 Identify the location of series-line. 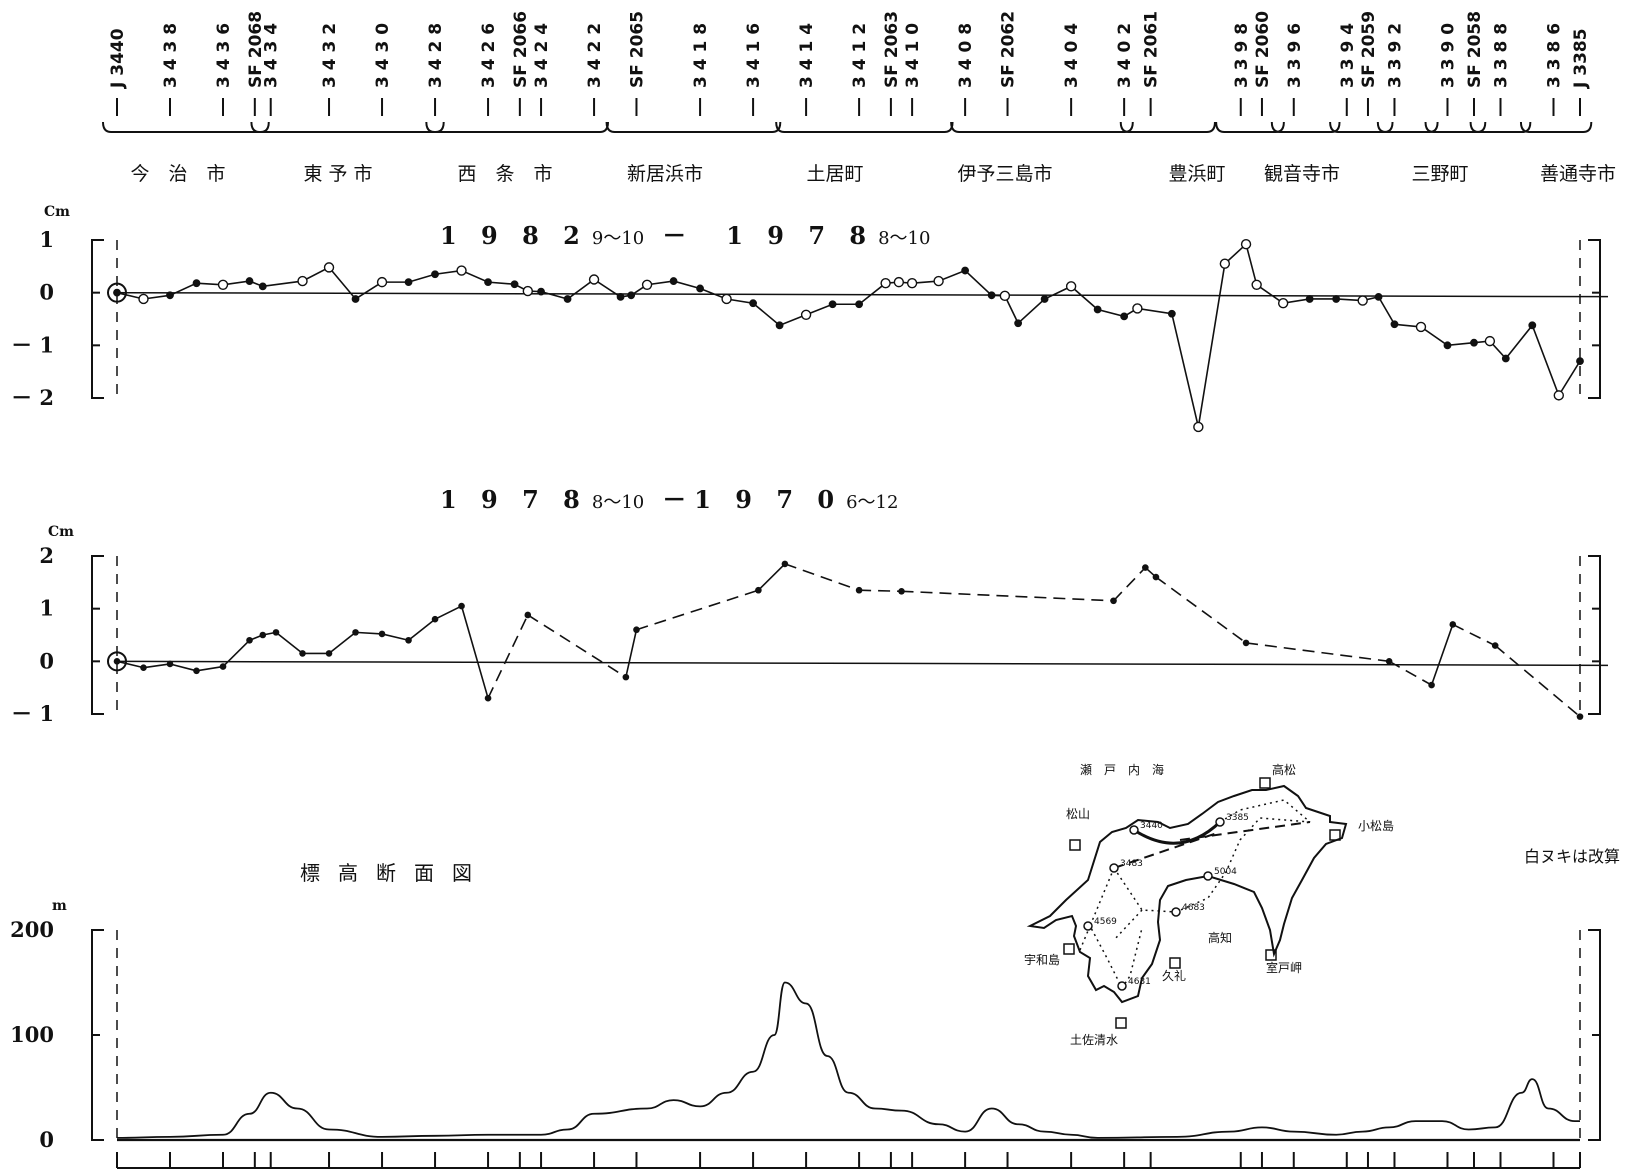
(848, 335).